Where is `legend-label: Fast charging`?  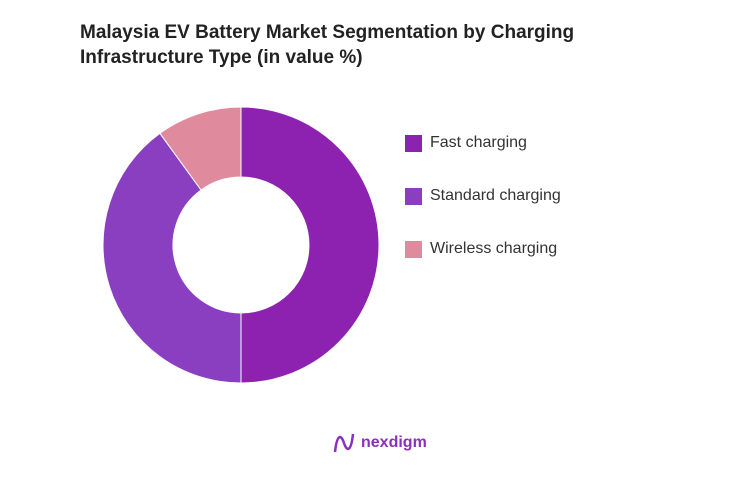 legend-label: Fast charging is located at coordinates (478, 142).